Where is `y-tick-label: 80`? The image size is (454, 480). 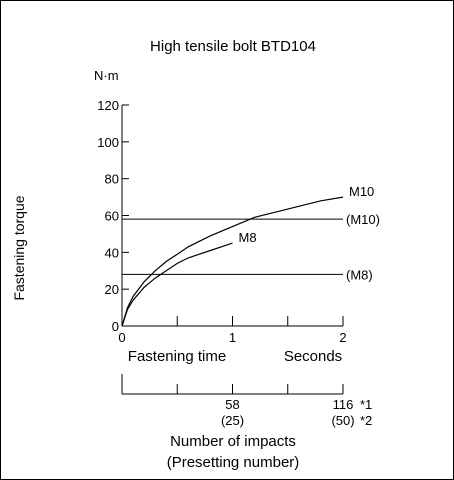 y-tick-label: 80 is located at coordinates (112, 179).